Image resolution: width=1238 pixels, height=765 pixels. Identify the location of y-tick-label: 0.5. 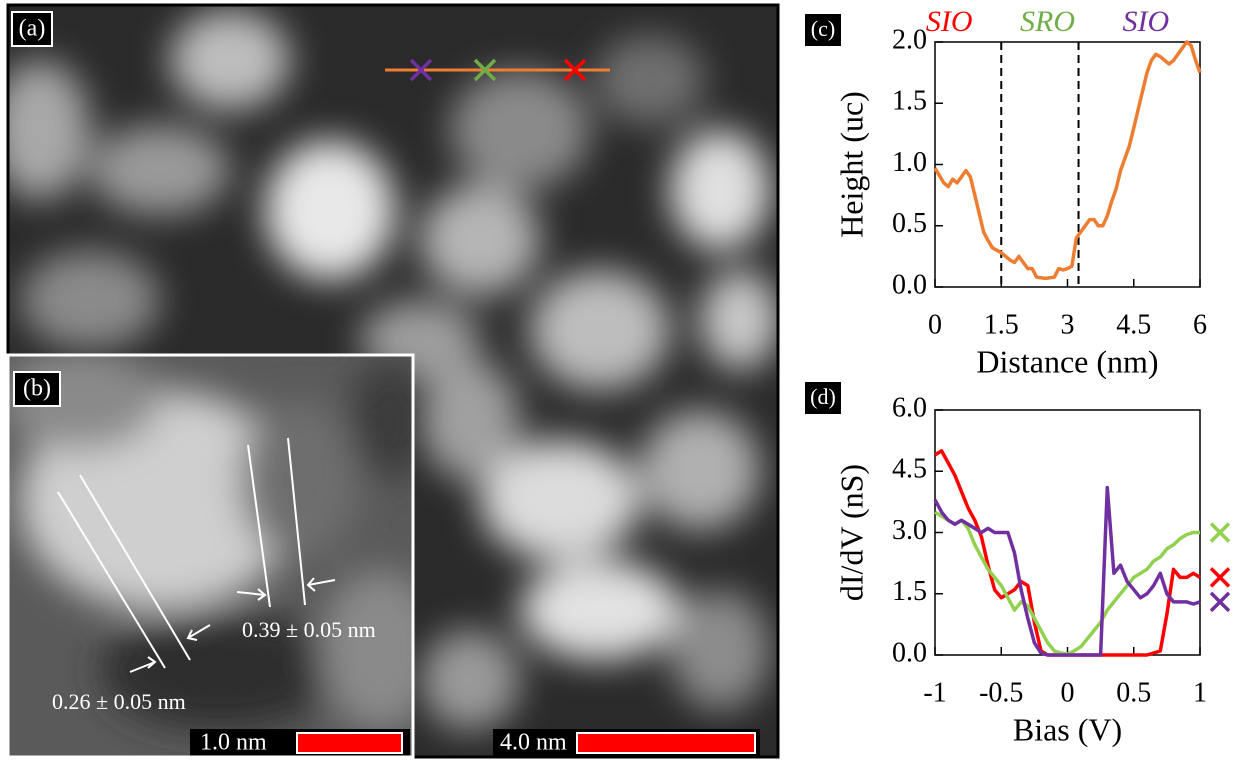
(909, 223).